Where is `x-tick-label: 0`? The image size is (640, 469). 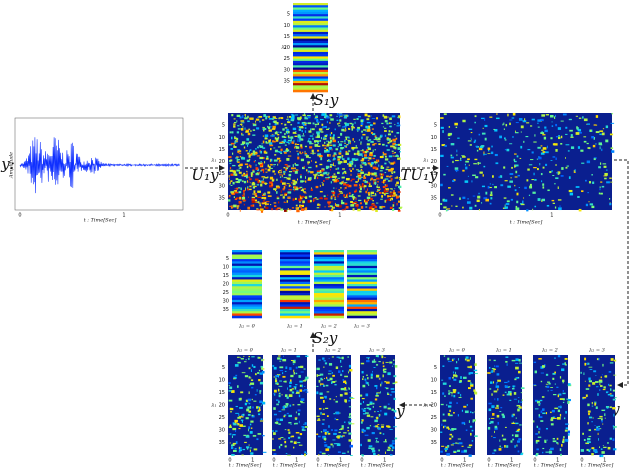 x-tick-label: 0 is located at coordinates (441, 461).